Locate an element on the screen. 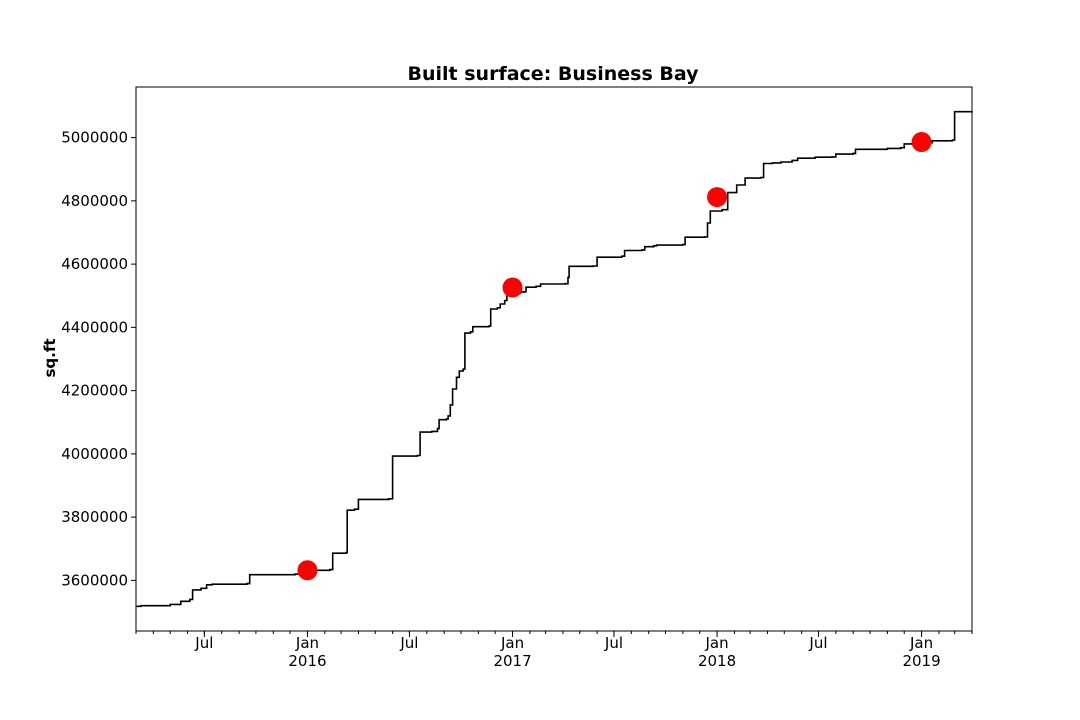 This screenshot has width=1080, height=720. y-tick-label: 4800000 is located at coordinates (94, 201).